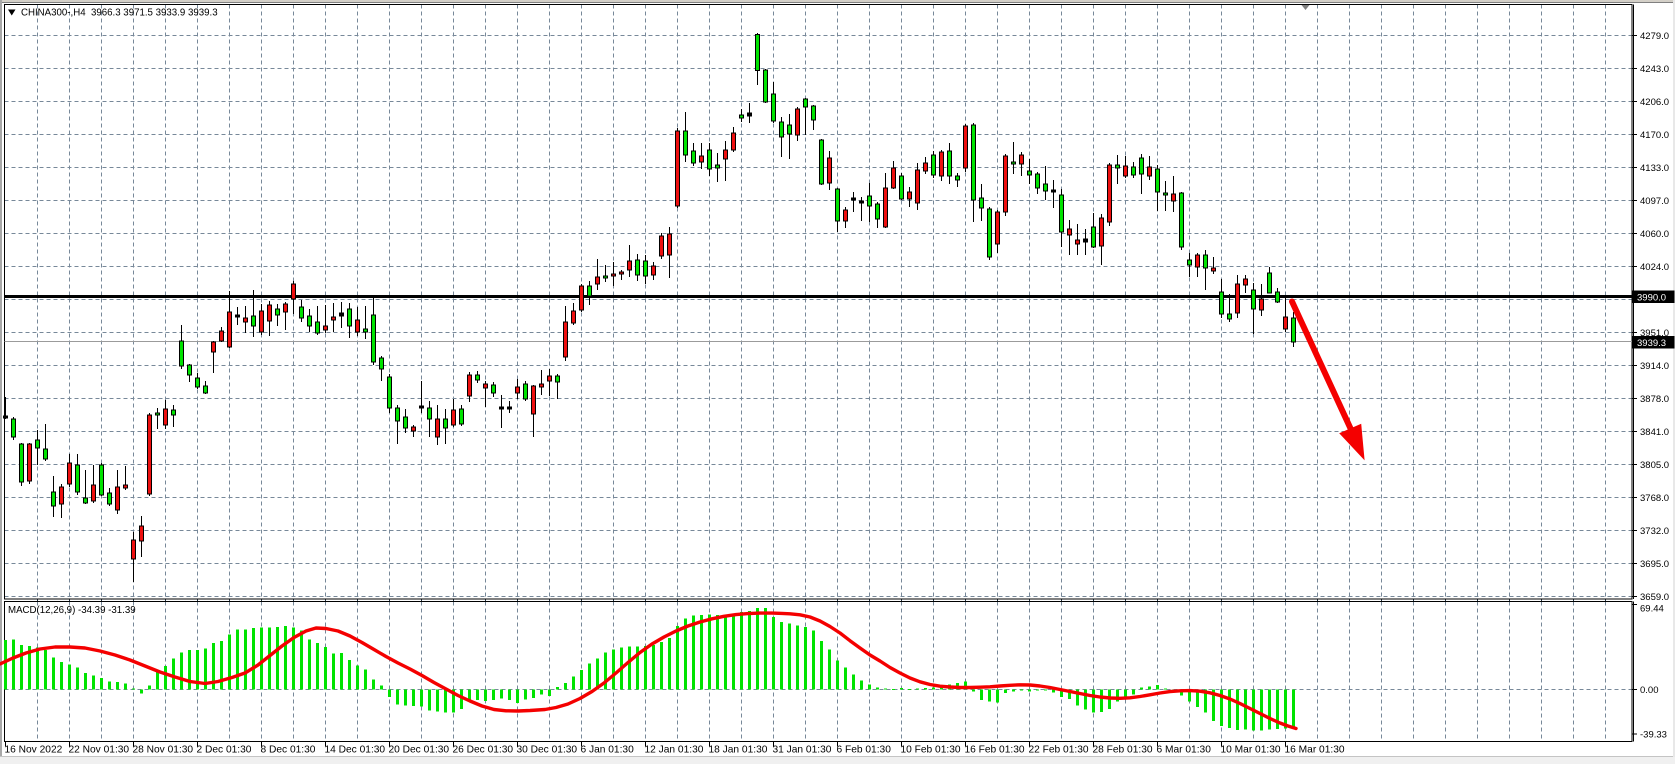  What do you see at coordinates (224, 749) in the screenshot?
I see `svg-text: 2 Dec 01:30` at bounding box center [224, 749].